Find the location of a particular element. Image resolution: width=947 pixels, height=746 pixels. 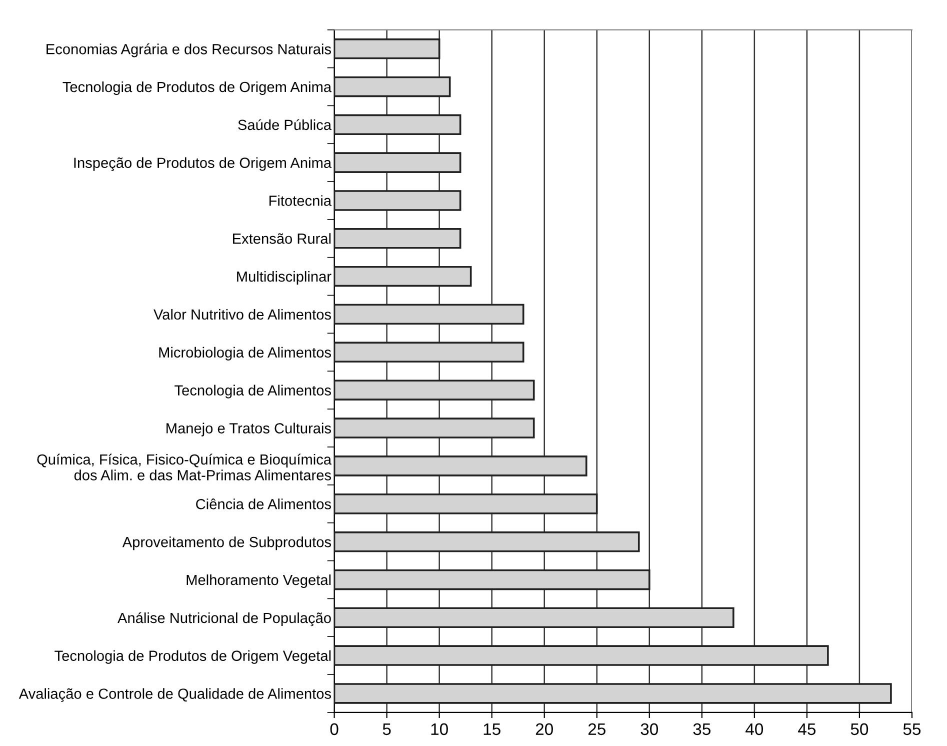

x-tick-label: 0 is located at coordinates (334, 729).